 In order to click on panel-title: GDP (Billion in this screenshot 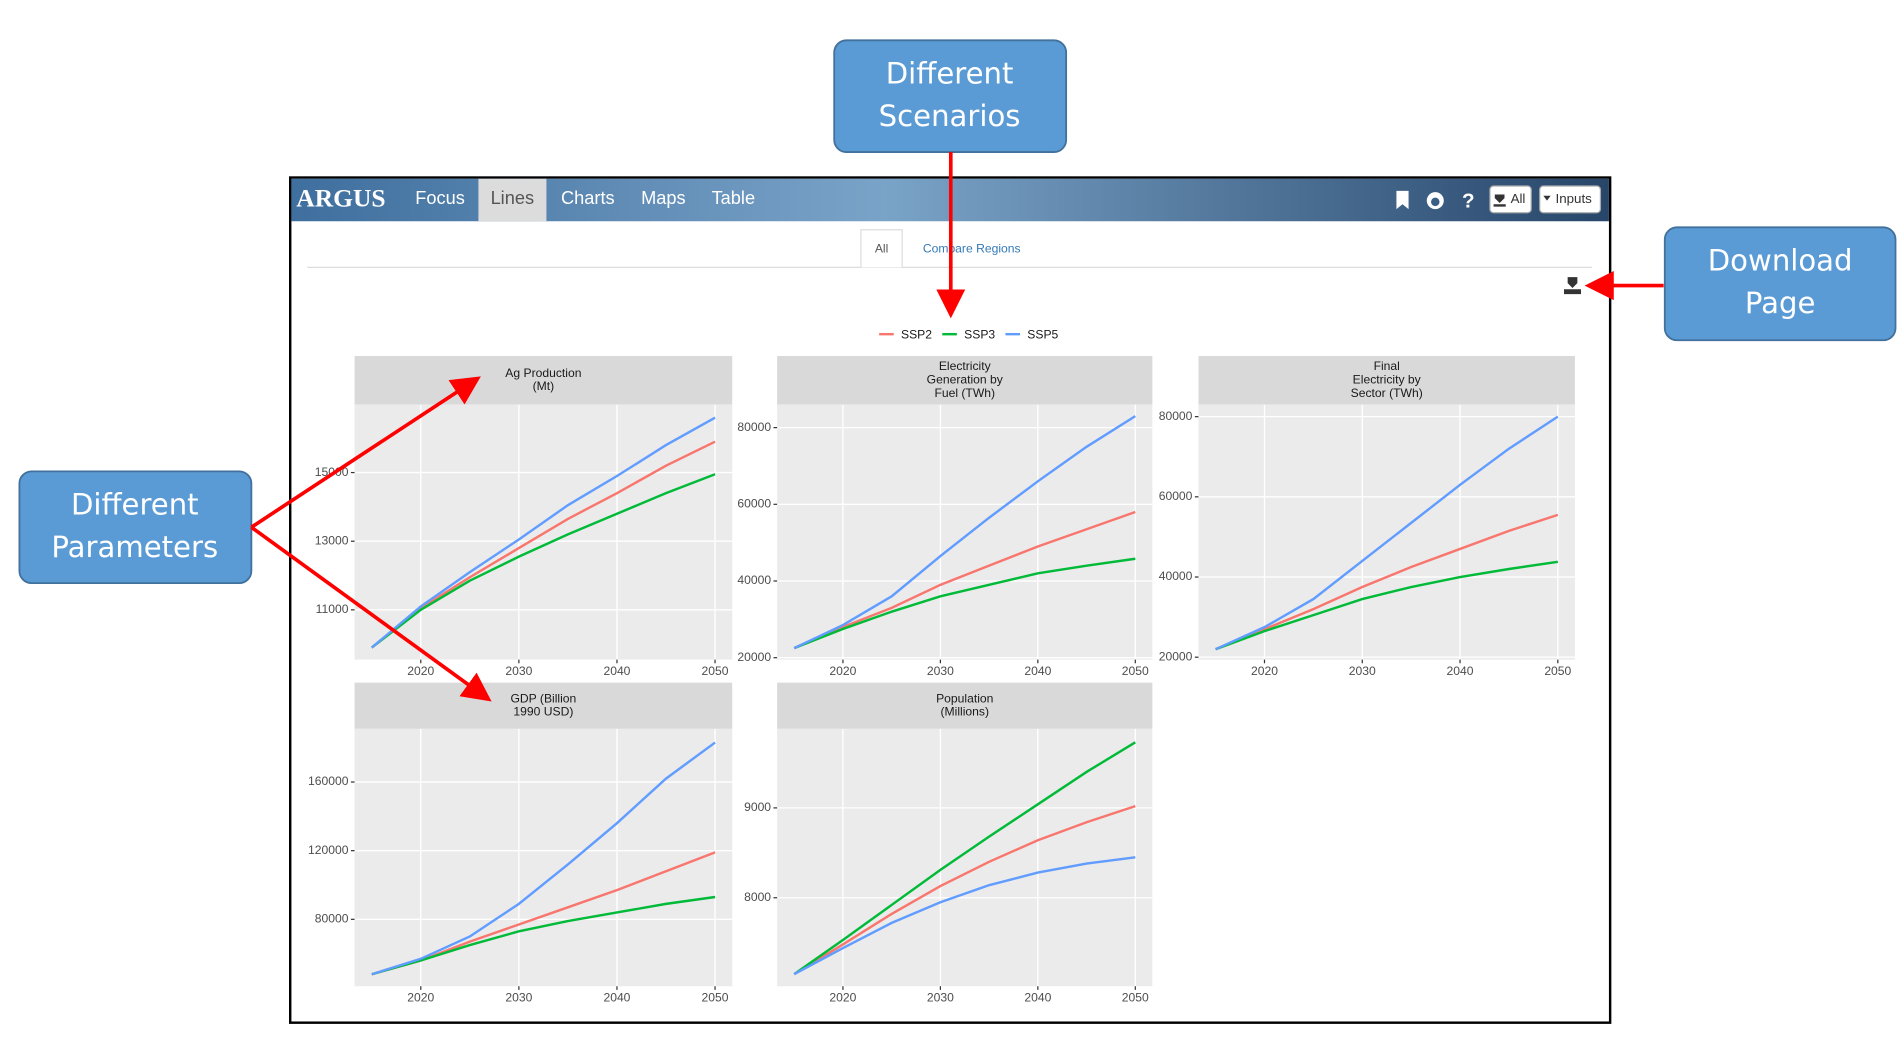, I will do `click(543, 698)`.